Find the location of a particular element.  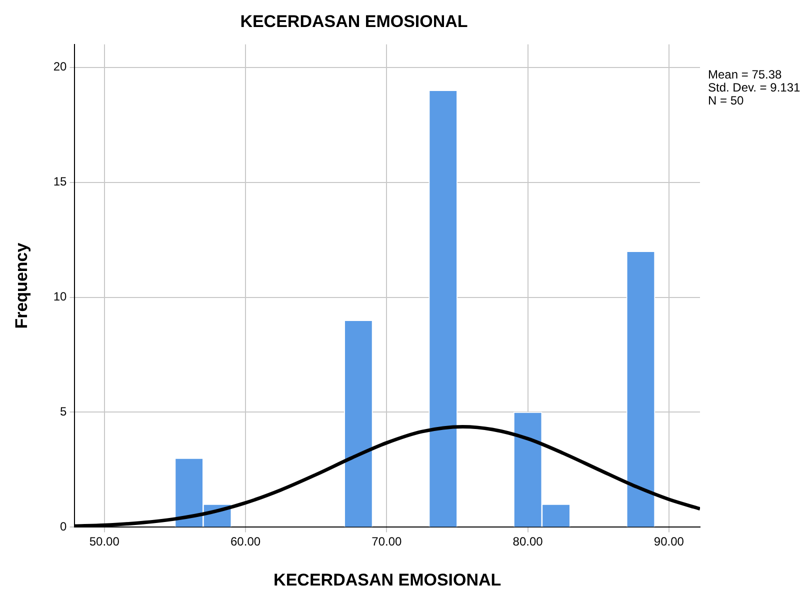

y-tick-label: 10 is located at coordinates (60, 297).